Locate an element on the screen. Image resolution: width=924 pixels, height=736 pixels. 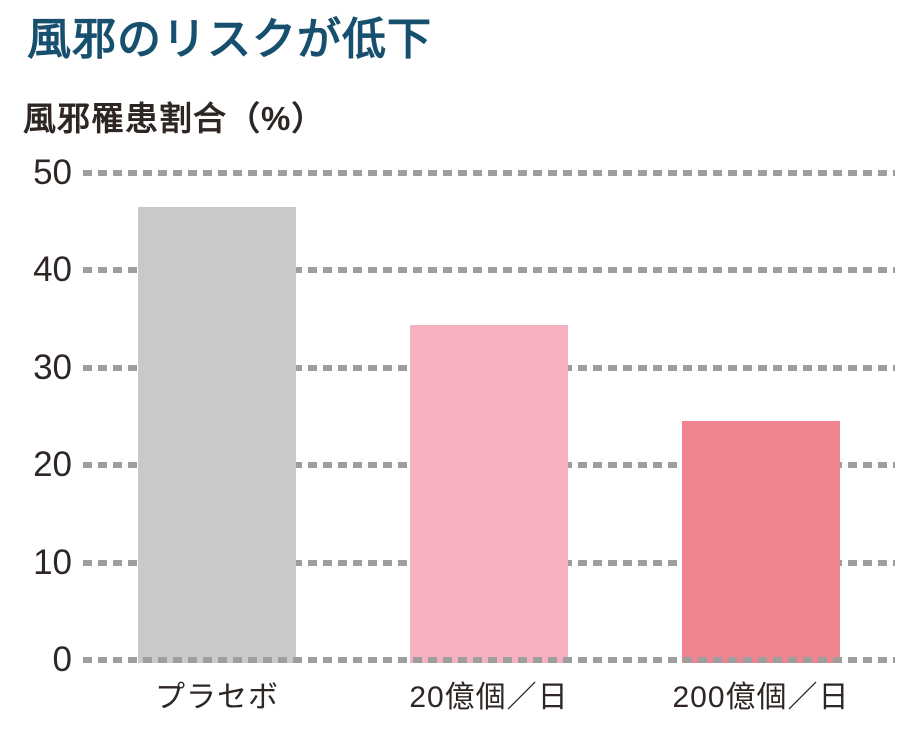
y-tick-label-0: 0 is located at coordinates (62, 659).